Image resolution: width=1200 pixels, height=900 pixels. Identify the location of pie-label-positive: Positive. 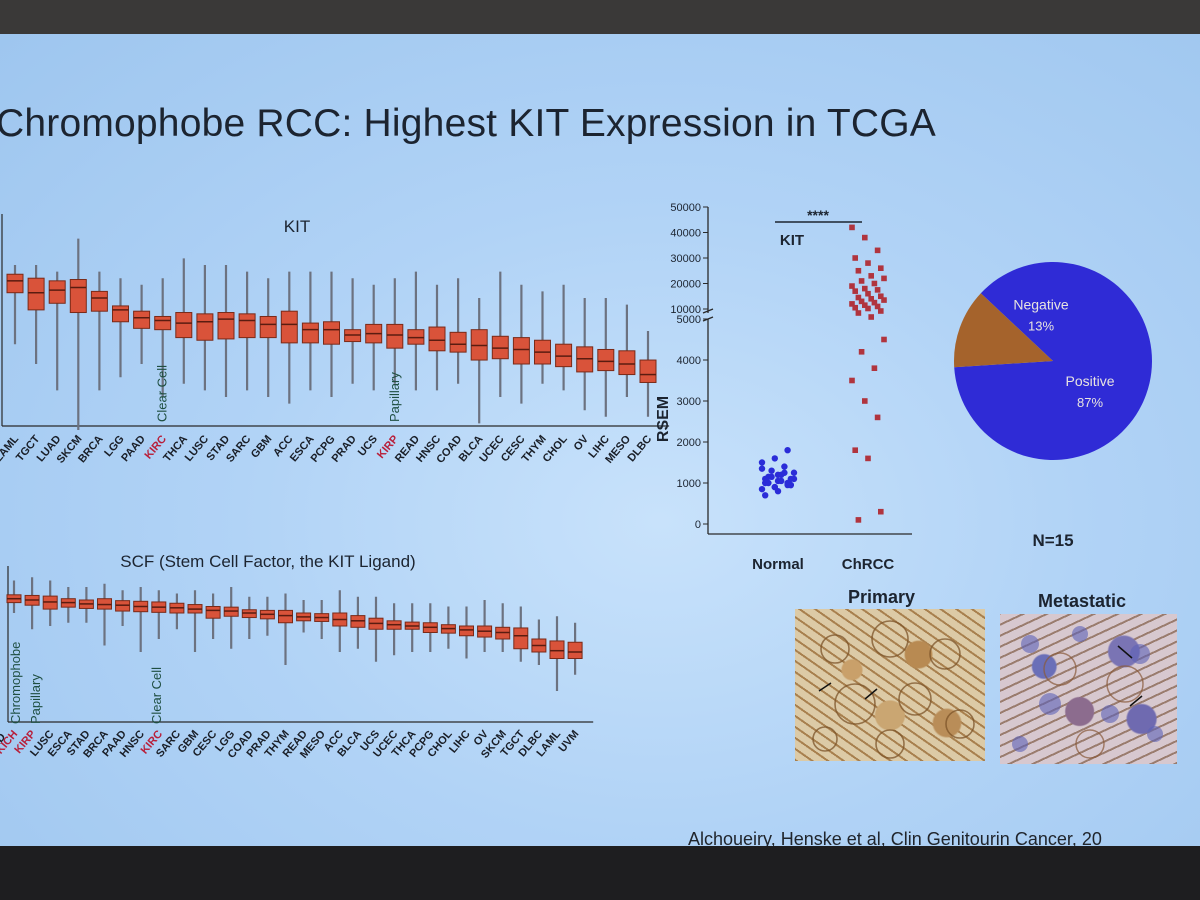
(1089, 381).